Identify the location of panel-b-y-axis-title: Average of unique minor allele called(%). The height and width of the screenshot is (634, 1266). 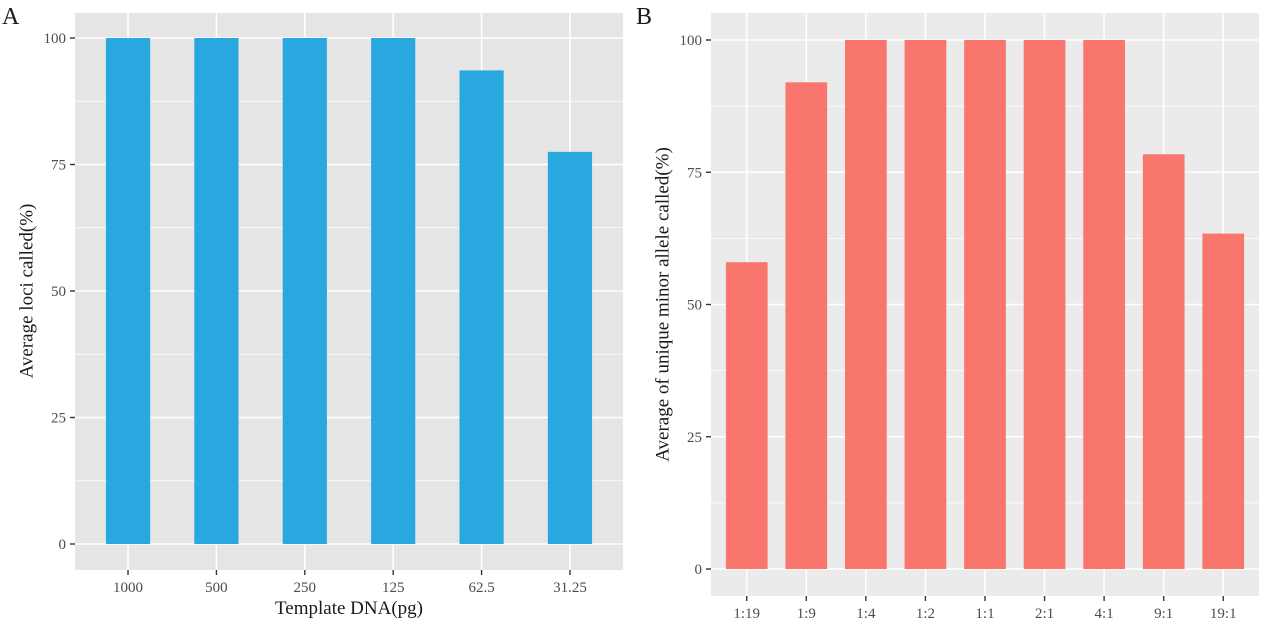
(663, 304).